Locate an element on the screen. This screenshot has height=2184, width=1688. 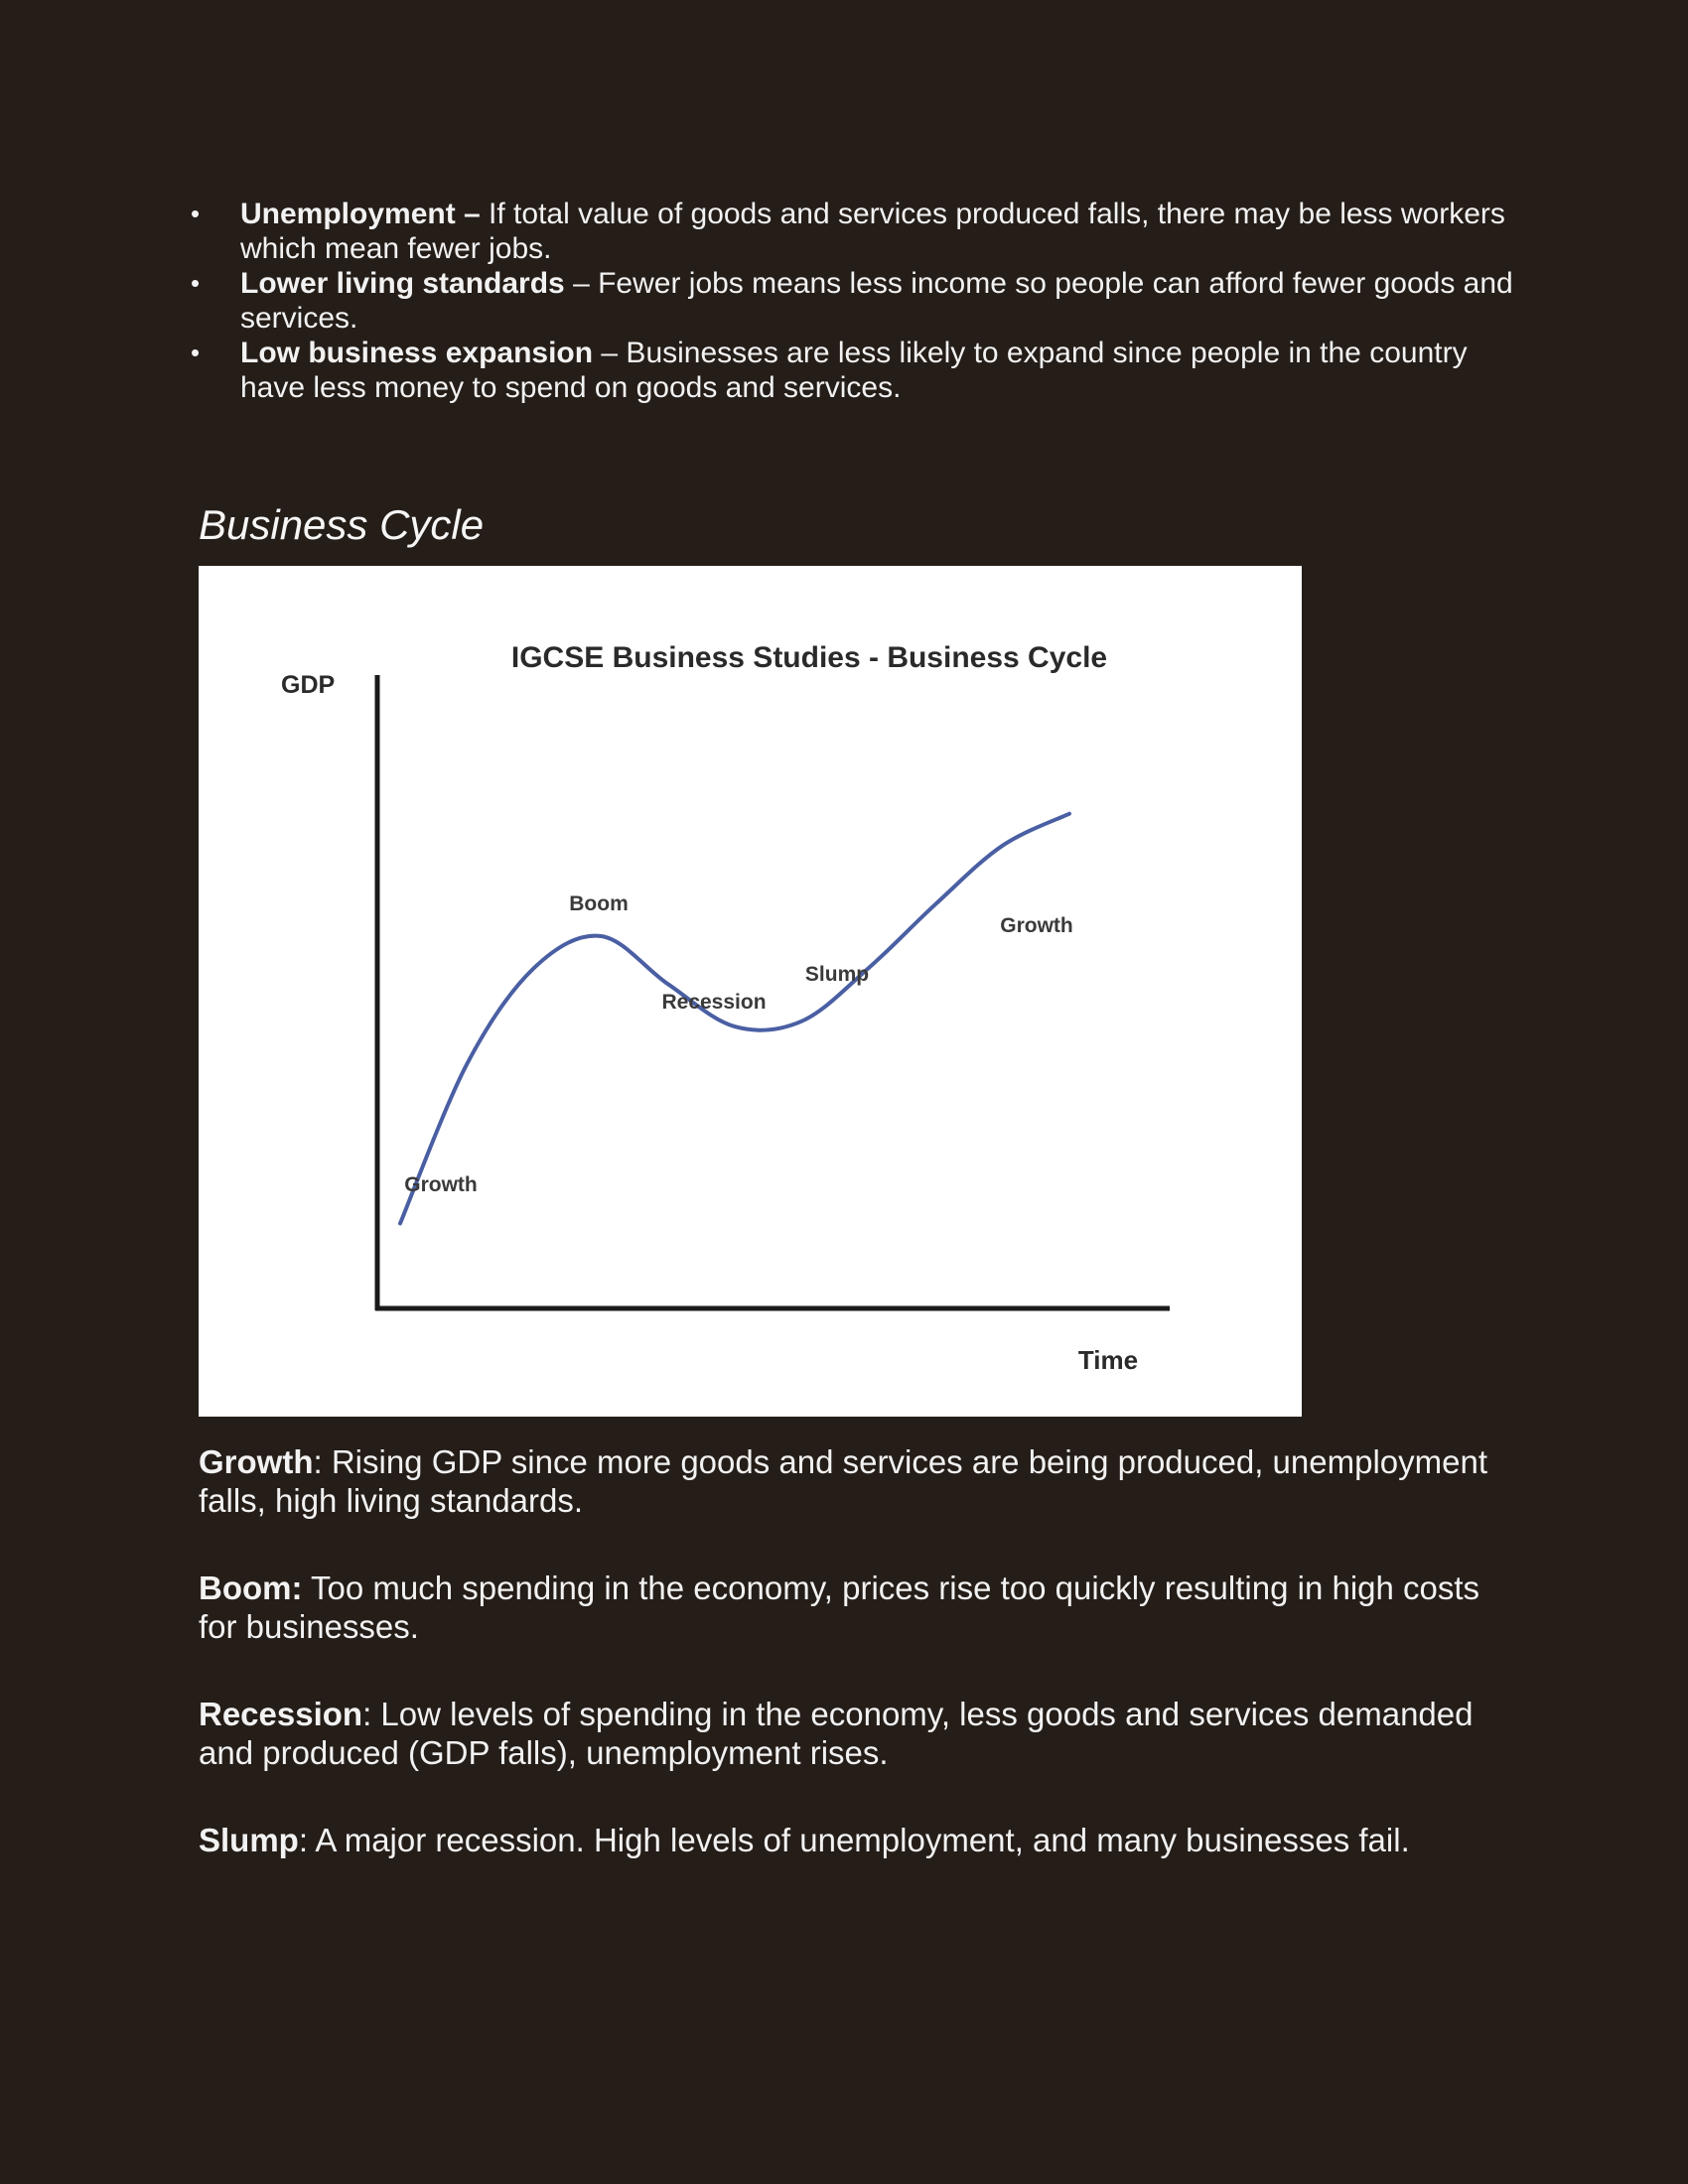
definition-term: Recession is located at coordinates (281, 1714).